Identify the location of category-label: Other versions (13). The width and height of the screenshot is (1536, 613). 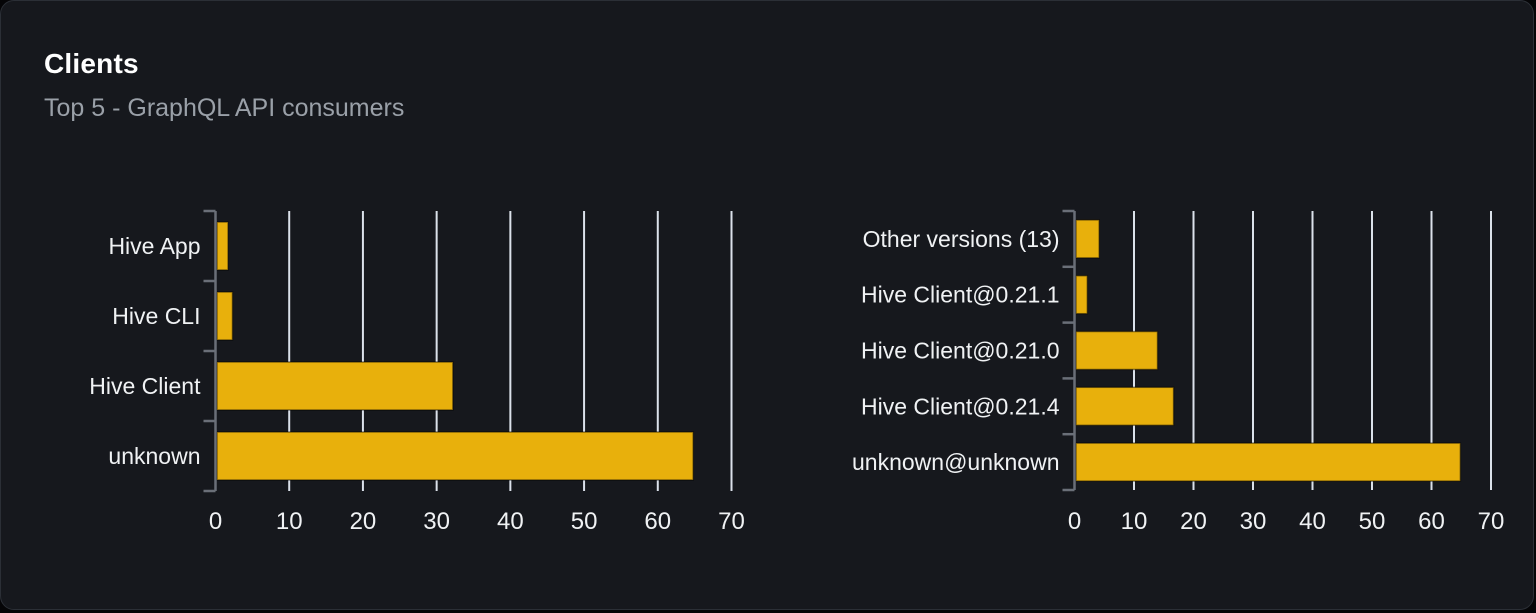
(961, 239).